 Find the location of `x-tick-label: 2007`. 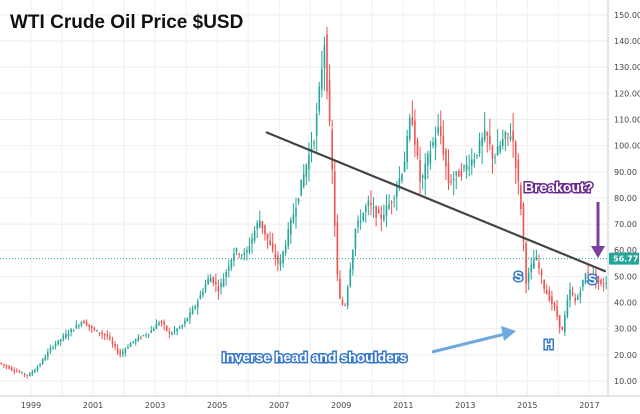

x-tick-label: 2007 is located at coordinates (279, 405).